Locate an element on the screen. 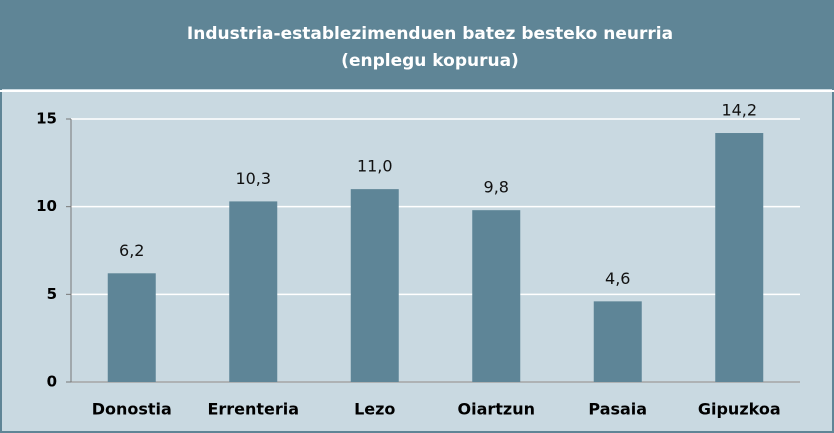 This screenshot has height=433, width=834. value-label: 14,2 is located at coordinates (739, 110).